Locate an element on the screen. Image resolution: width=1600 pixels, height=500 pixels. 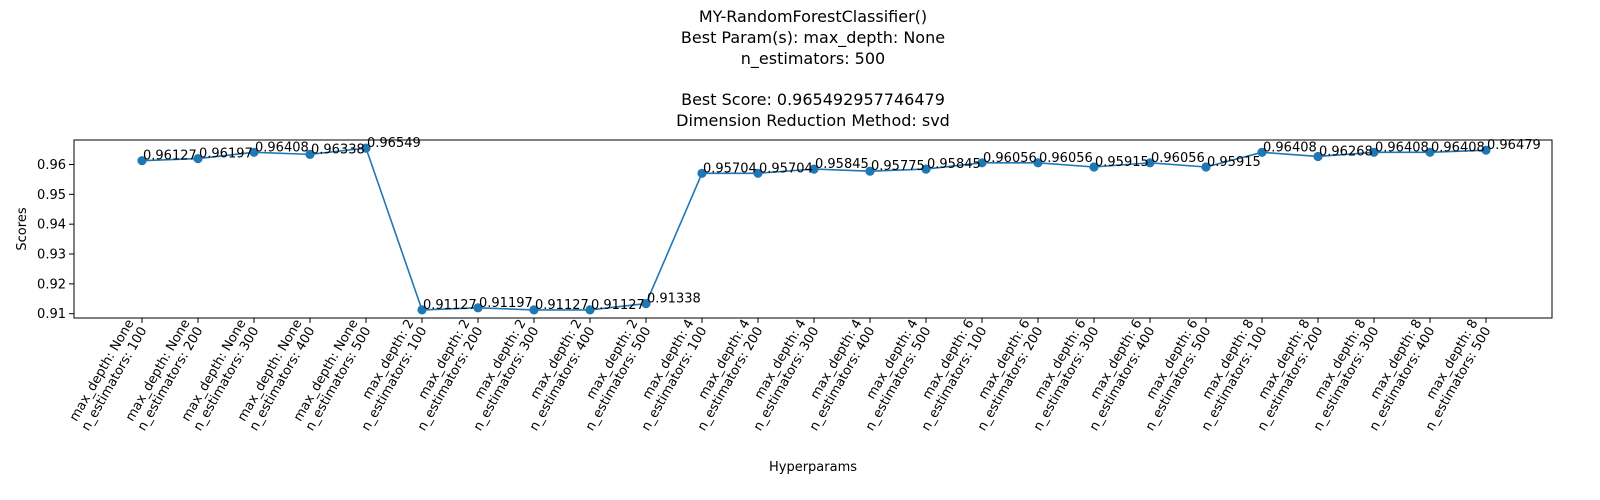
data-label: 0.91338 is located at coordinates (674, 299).